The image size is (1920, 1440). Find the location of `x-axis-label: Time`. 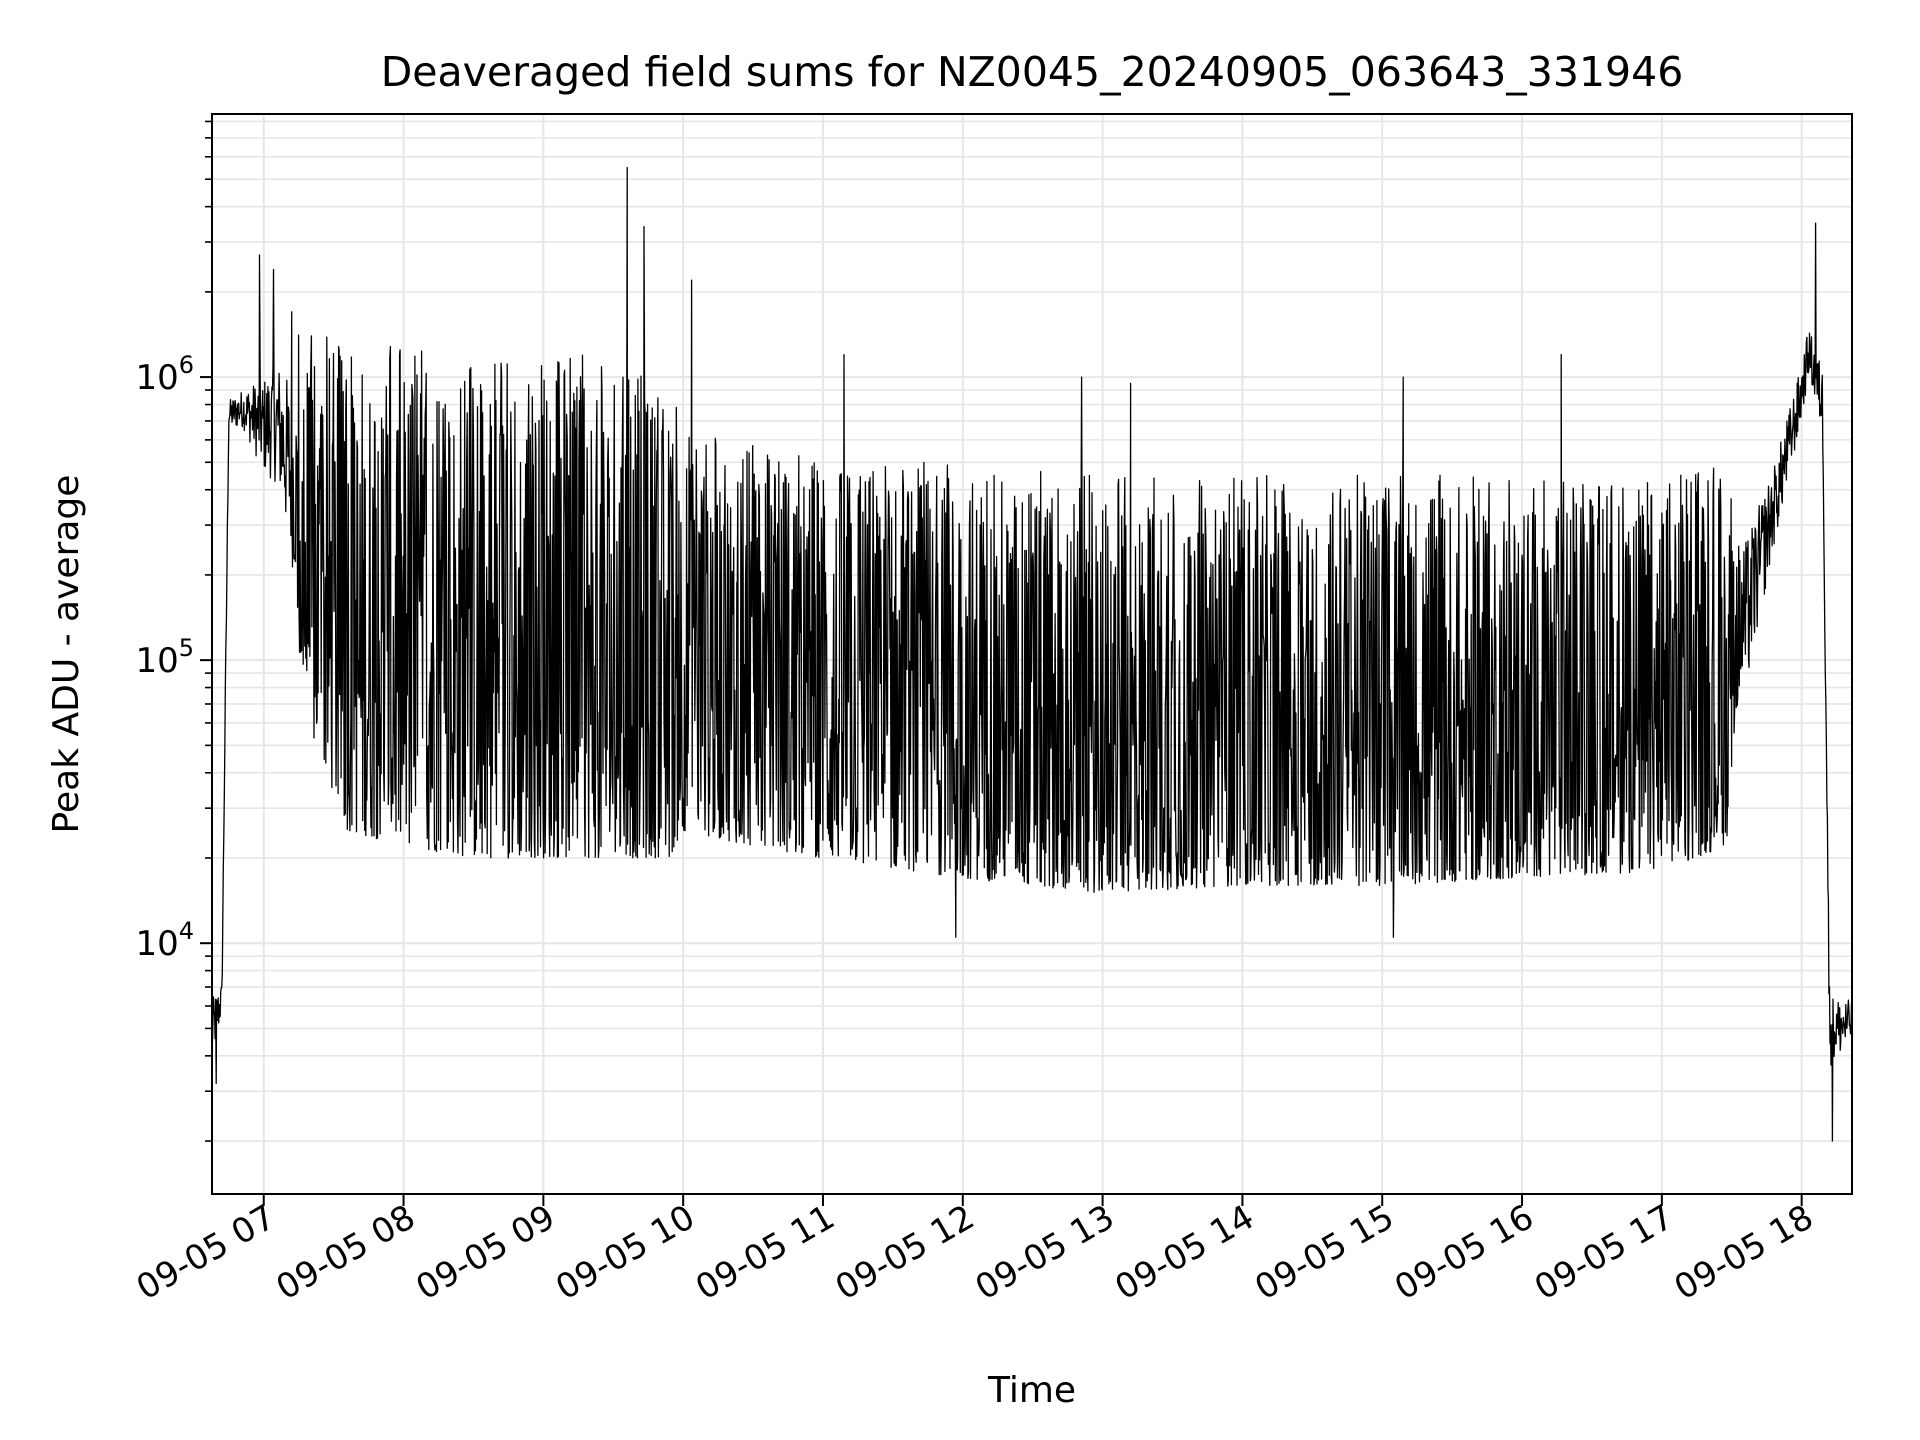

x-axis-label: Time is located at coordinates (1031, 1390).